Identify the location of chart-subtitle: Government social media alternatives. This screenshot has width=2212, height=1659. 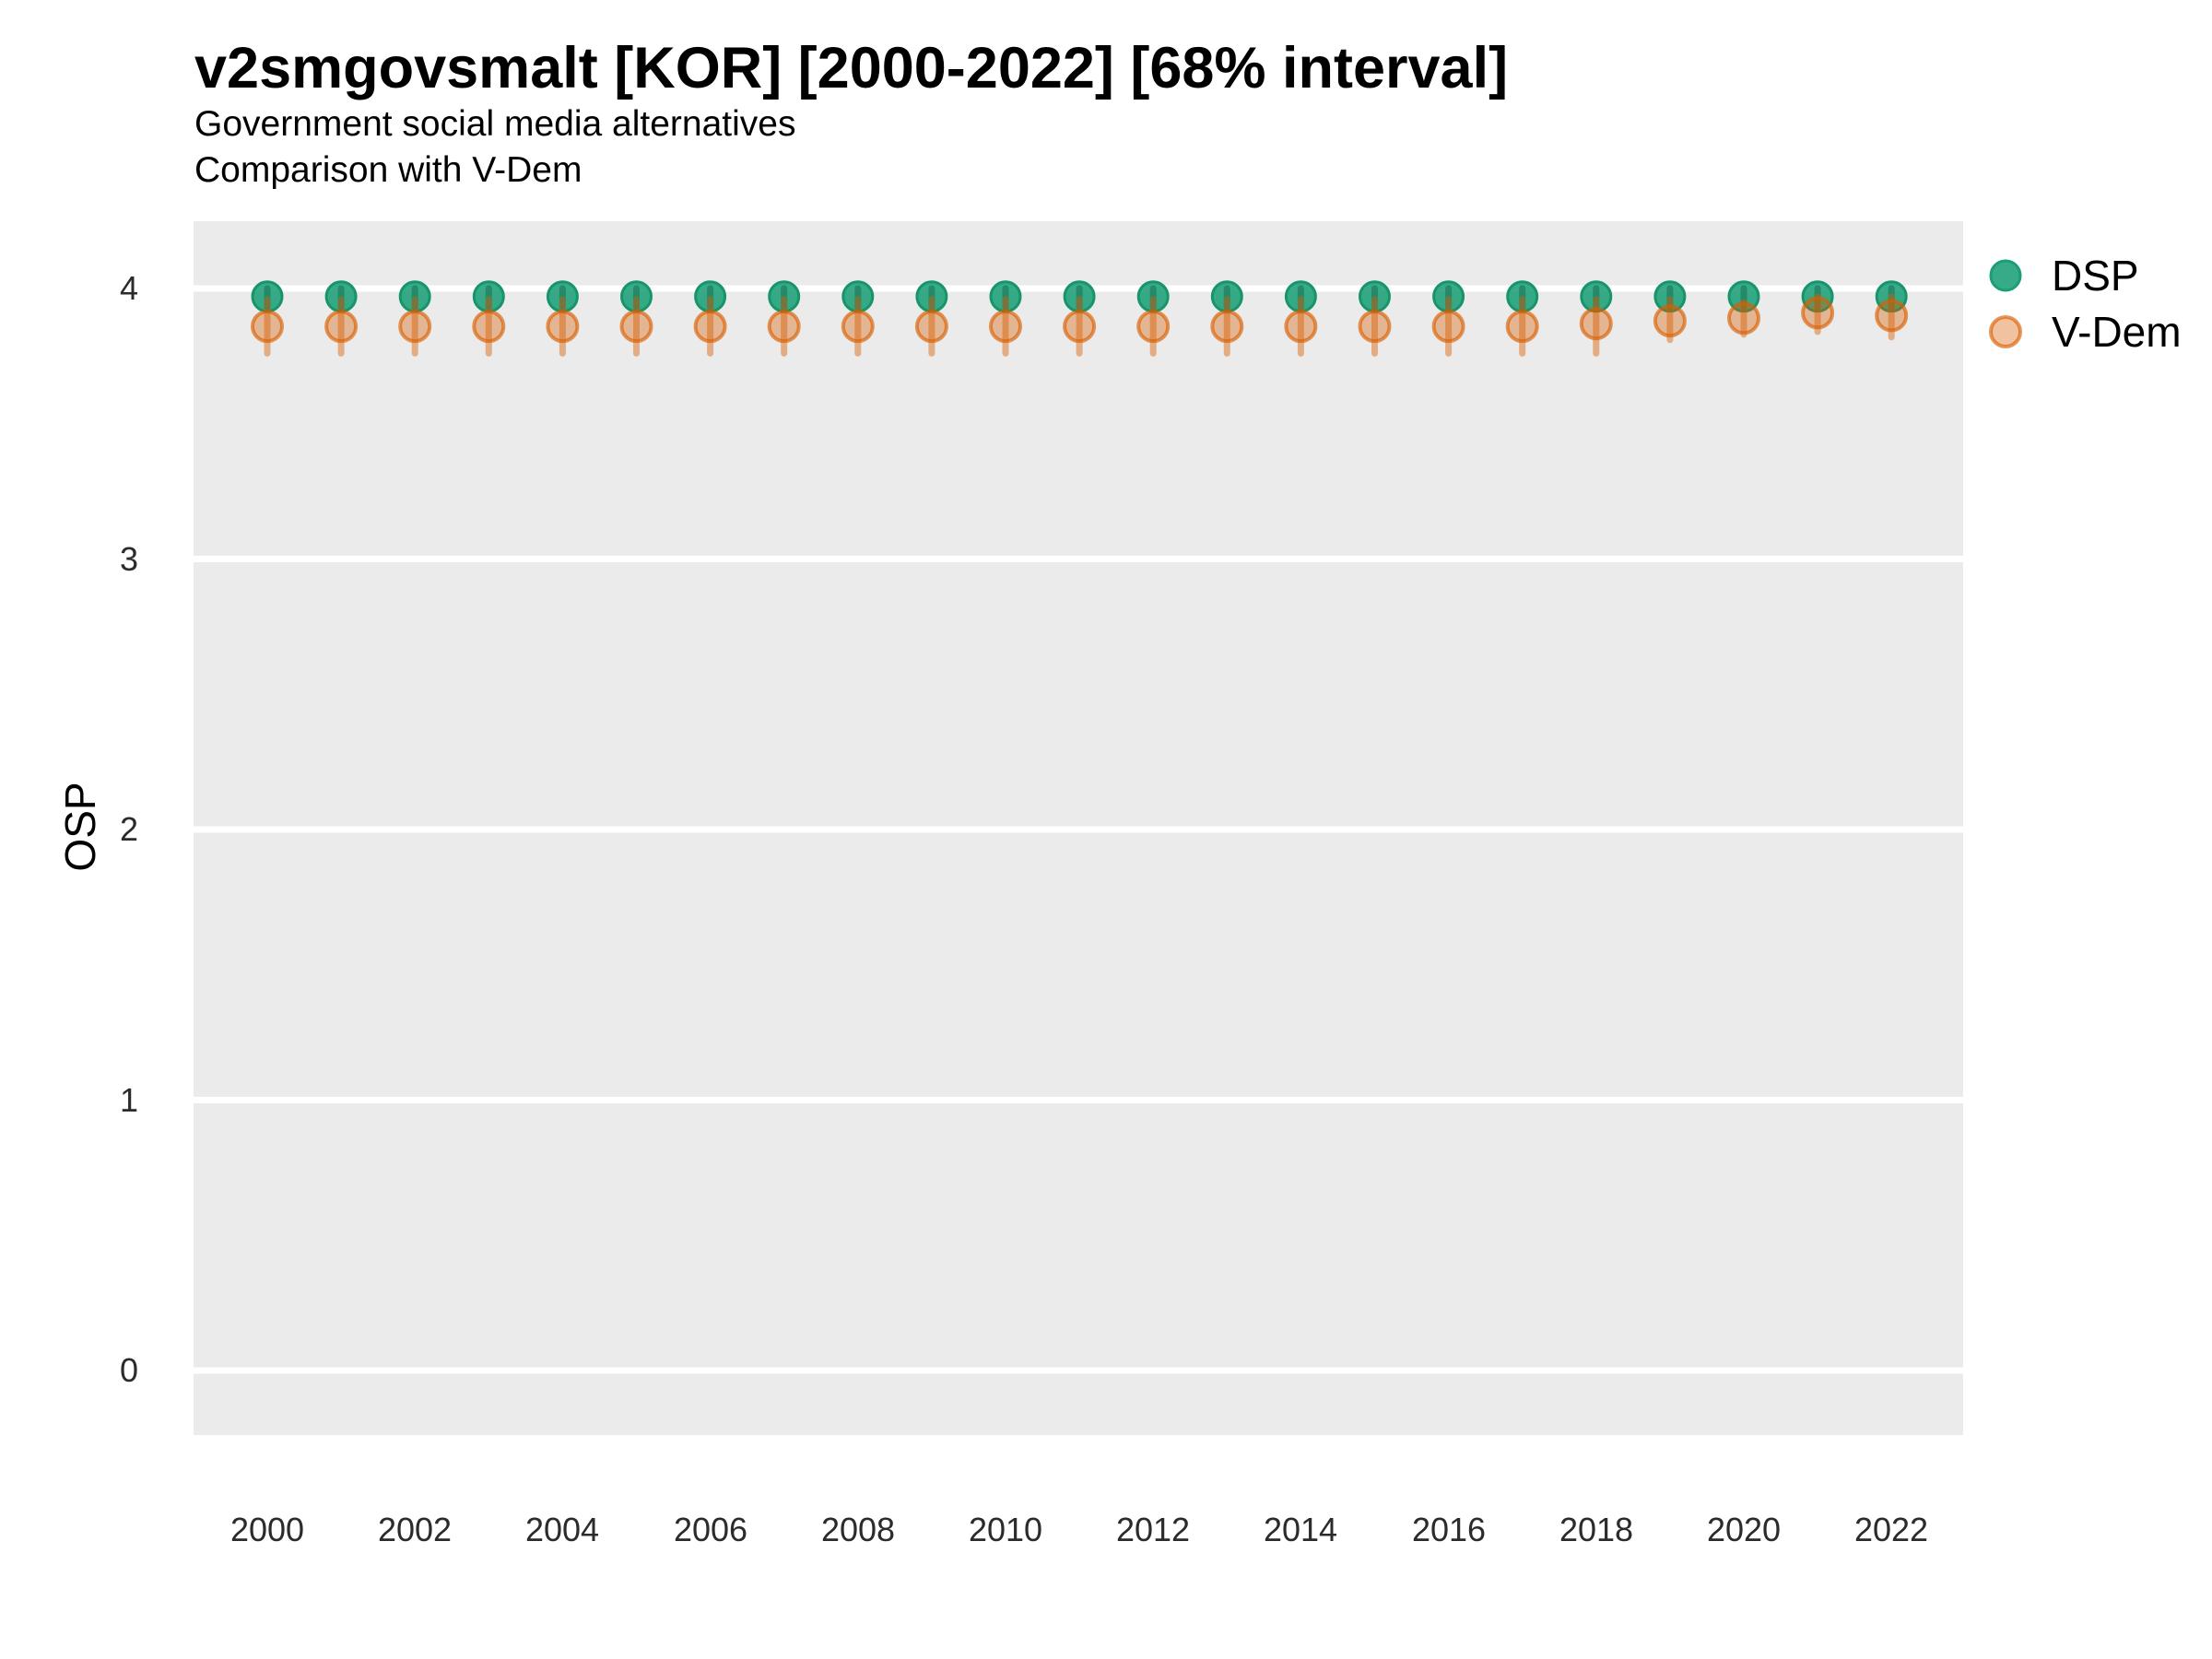
(495, 124).